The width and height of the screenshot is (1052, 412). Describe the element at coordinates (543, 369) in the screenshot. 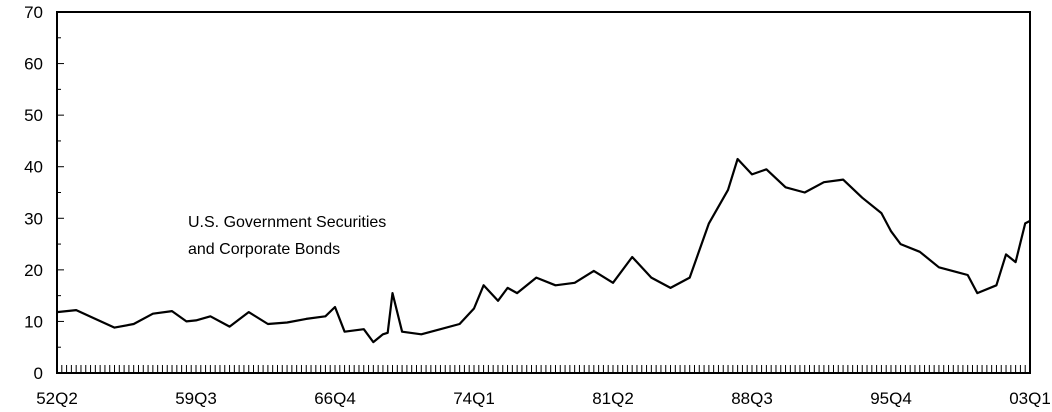

I see `x-axis` at that location.